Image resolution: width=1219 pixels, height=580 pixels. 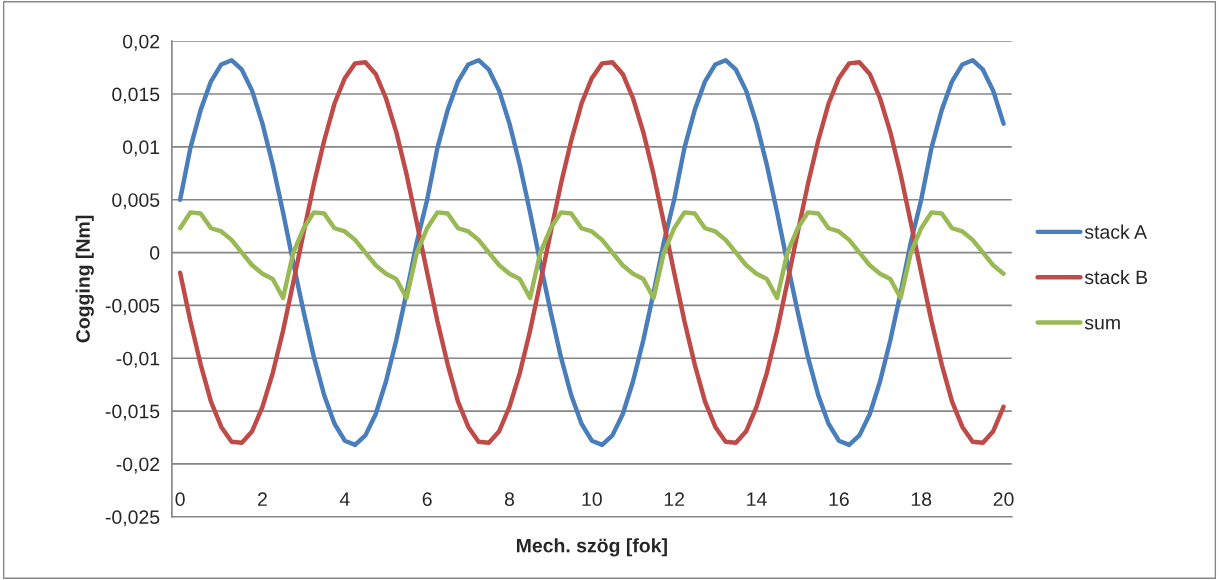 I want to click on y-tick-label: 0,02, so click(x=141, y=42).